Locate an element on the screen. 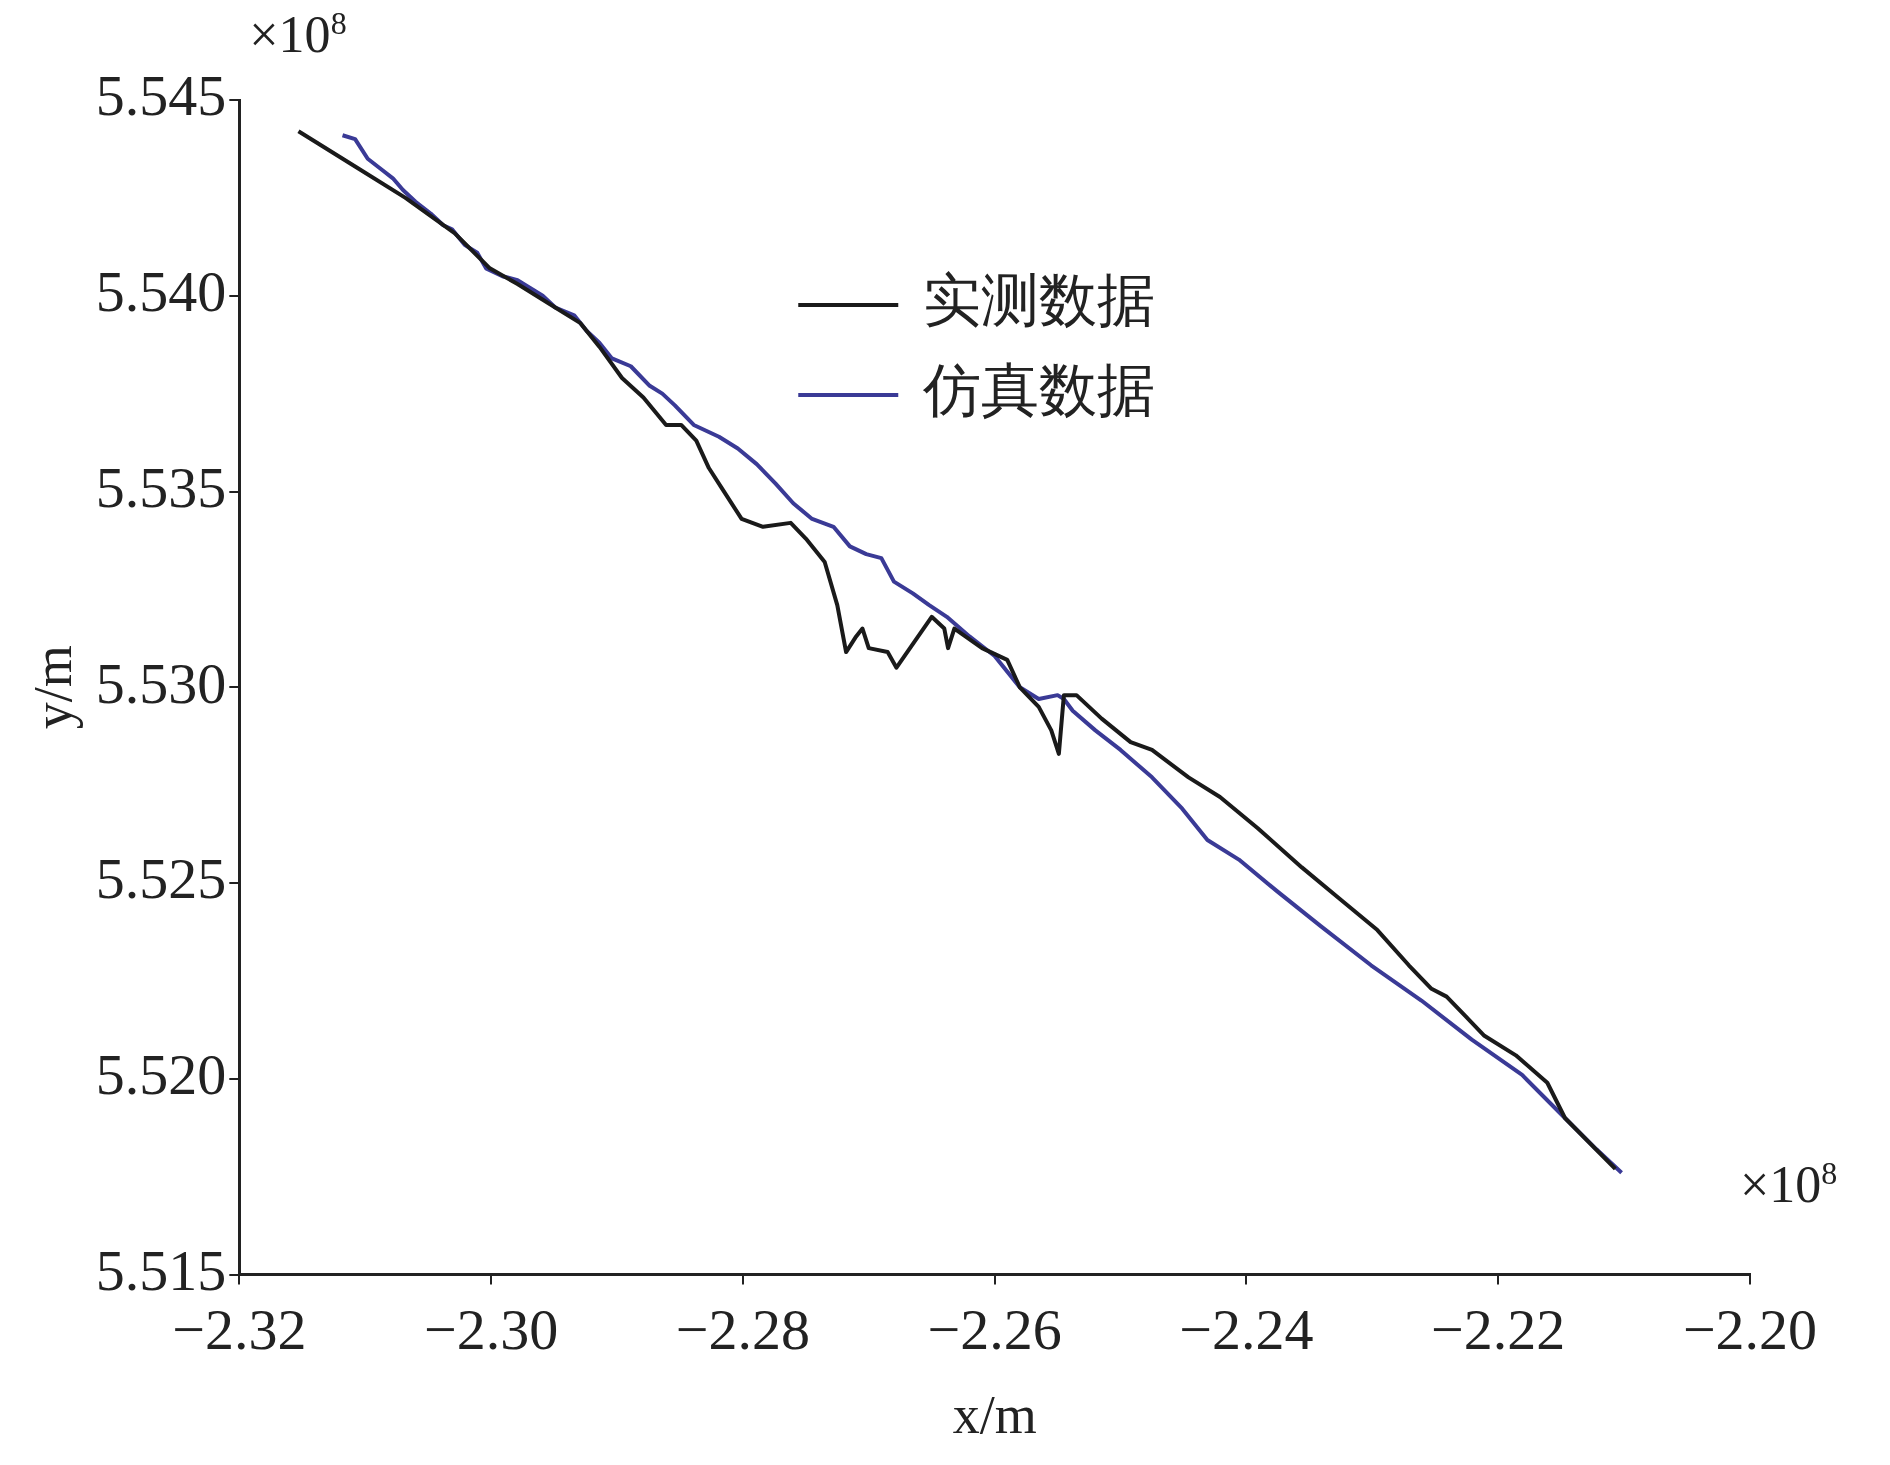 The width and height of the screenshot is (1890, 1465). x-axis-title: x/m is located at coordinates (994, 1414).